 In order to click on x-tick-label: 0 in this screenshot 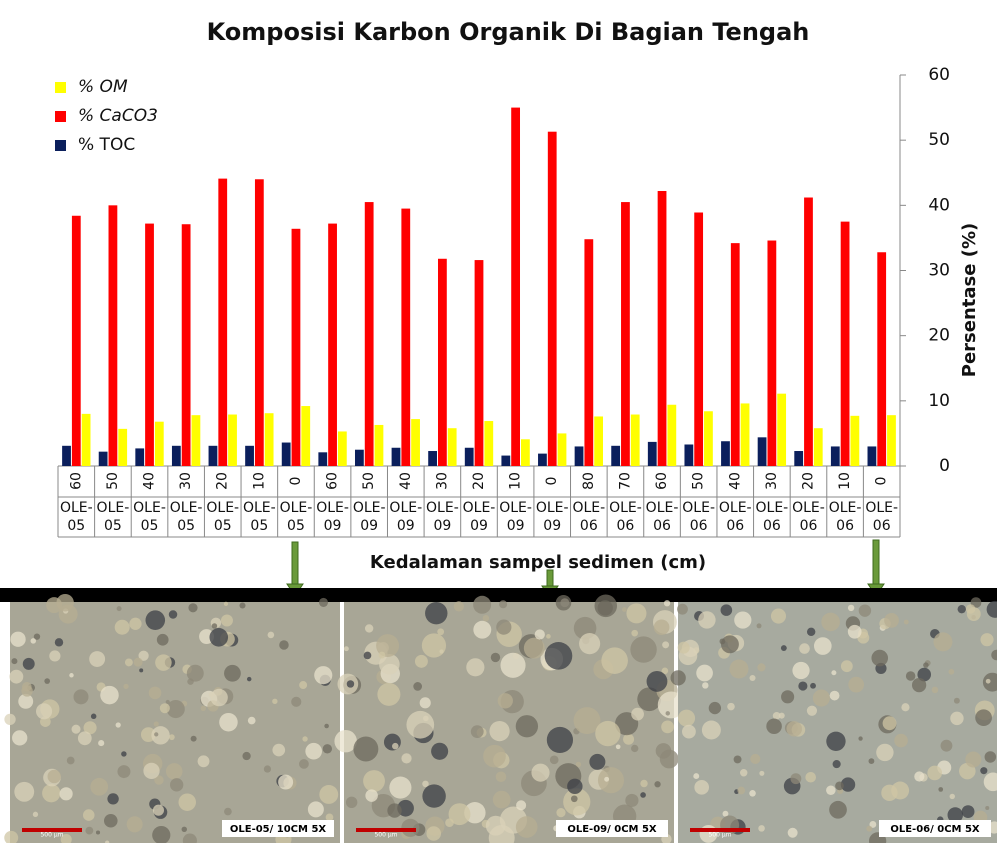, I will do `click(882, 481)`.